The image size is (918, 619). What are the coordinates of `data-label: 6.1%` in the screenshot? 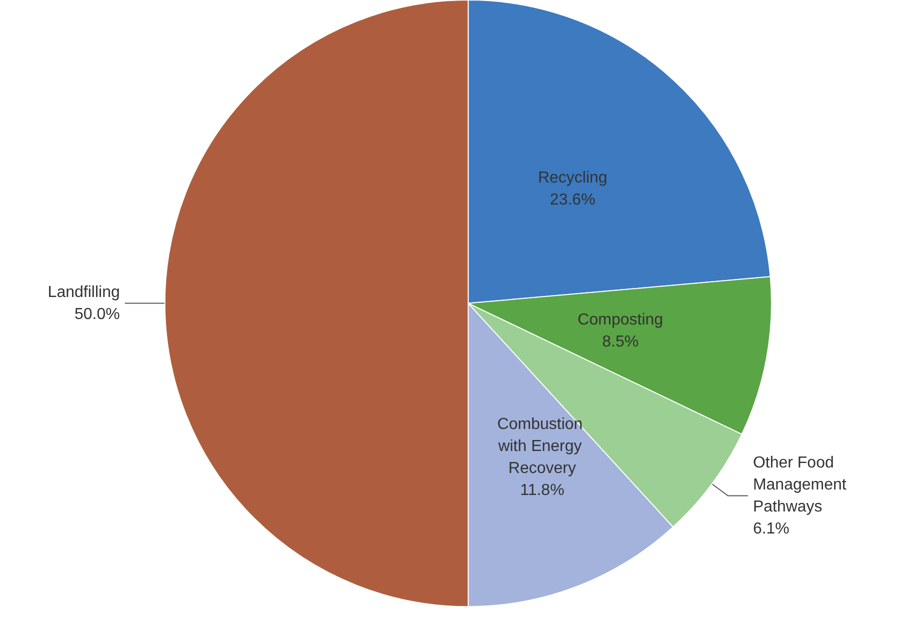 It's located at (771, 529).